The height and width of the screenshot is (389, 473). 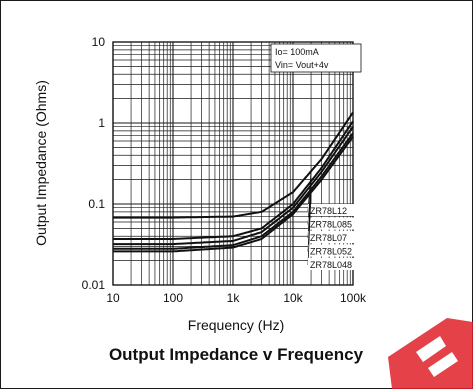 I want to click on series-line, so click(x=233, y=165).